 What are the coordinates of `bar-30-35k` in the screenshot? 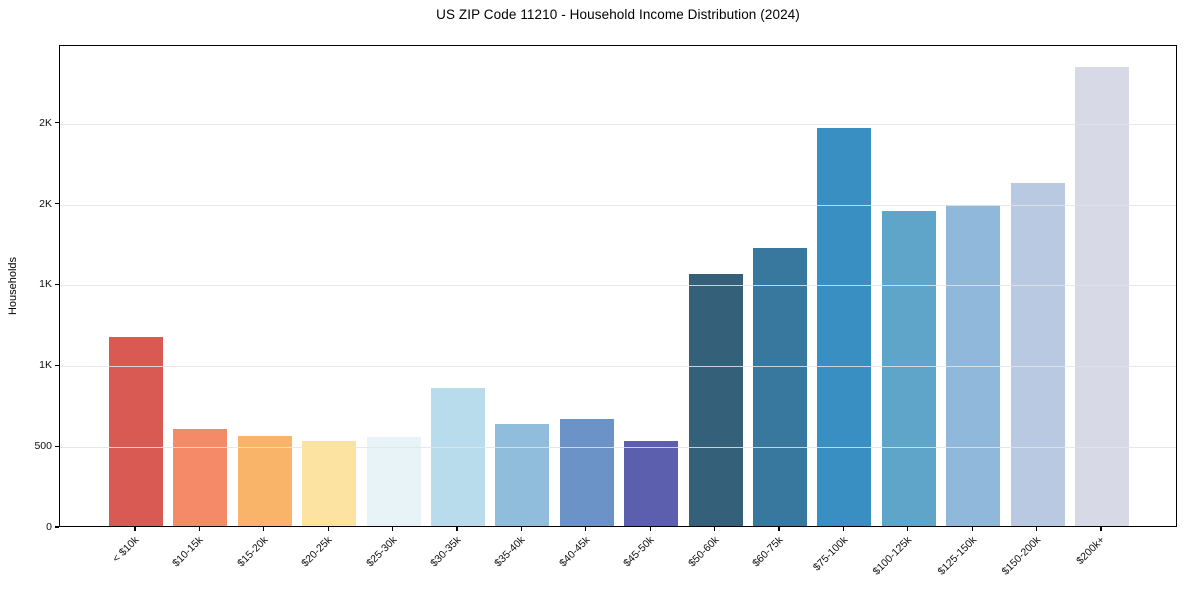 It's located at (458, 456).